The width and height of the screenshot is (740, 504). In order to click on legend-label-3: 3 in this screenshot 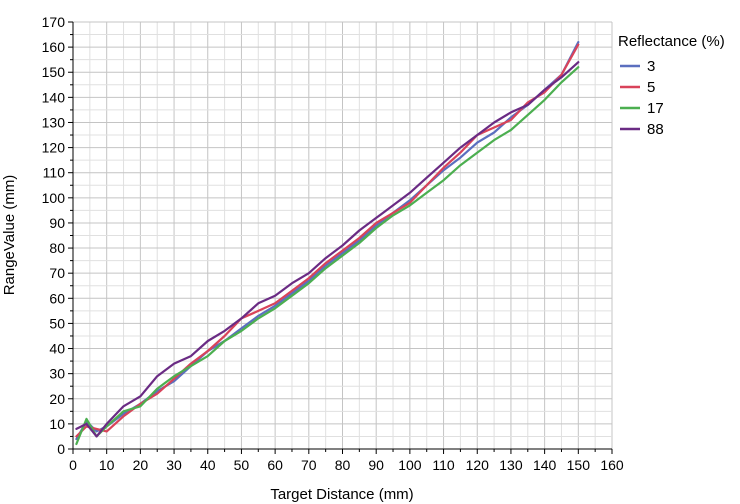, I will do `click(651, 66)`.